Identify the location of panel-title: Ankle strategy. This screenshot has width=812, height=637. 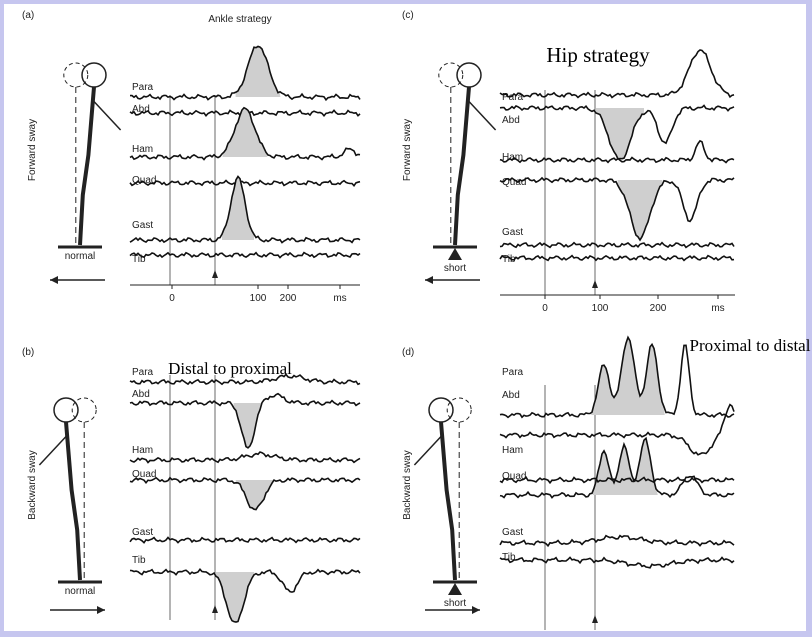
(239, 19).